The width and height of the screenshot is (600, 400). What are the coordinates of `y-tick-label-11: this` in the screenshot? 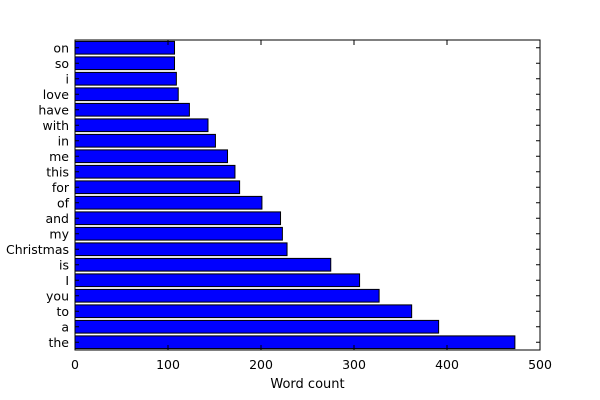 It's located at (57, 171).